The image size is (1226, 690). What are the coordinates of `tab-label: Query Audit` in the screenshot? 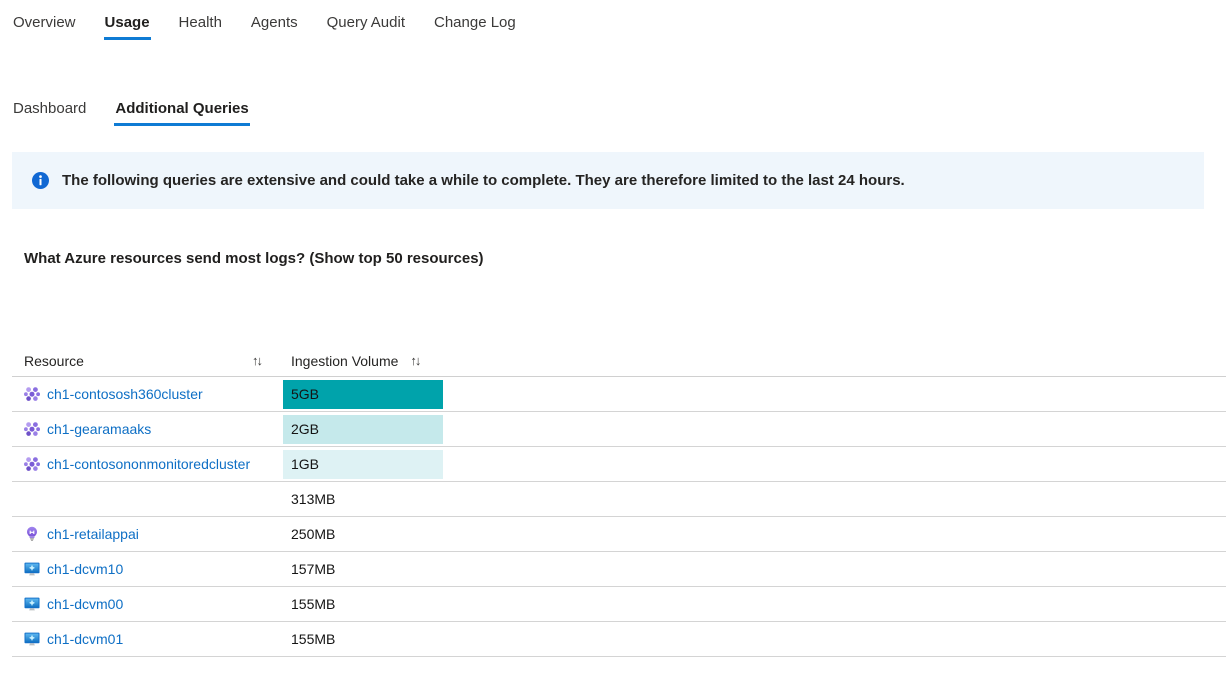 It's located at (365, 22).